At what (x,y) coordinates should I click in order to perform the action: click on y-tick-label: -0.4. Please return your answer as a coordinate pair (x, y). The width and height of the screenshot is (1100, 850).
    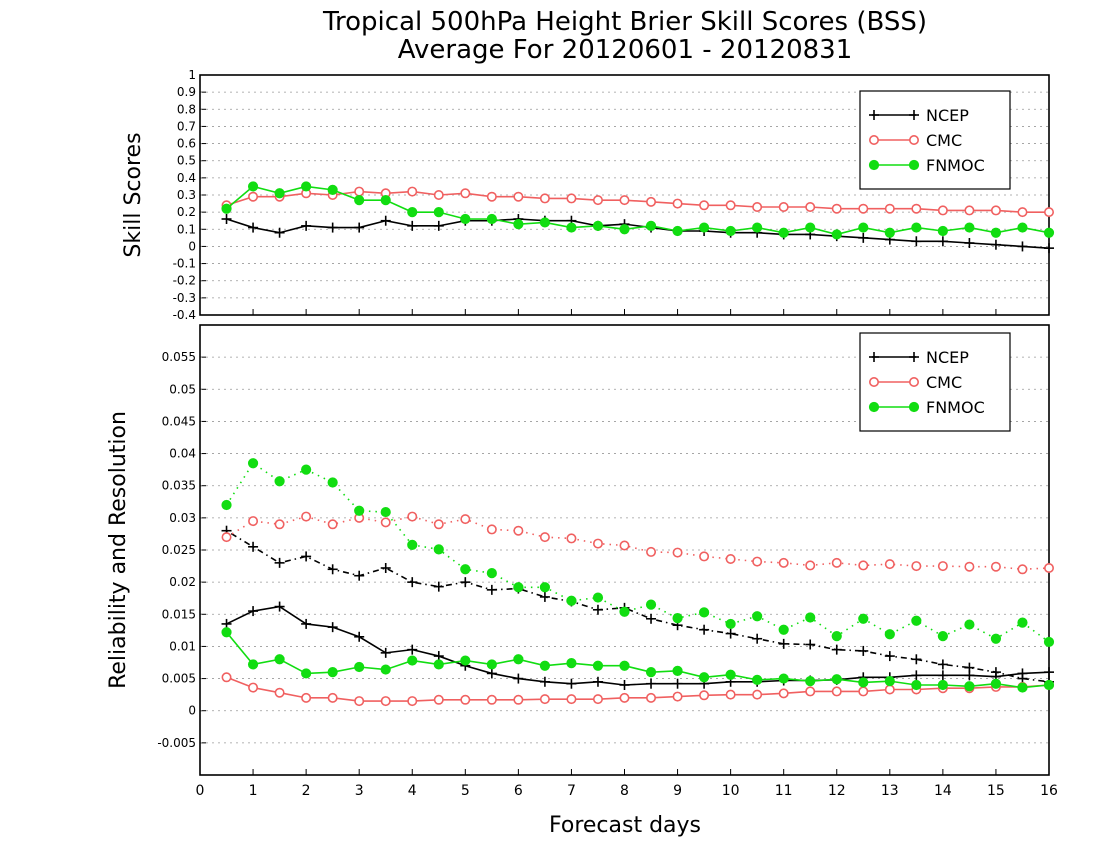
    Looking at the image, I should click on (184, 315).